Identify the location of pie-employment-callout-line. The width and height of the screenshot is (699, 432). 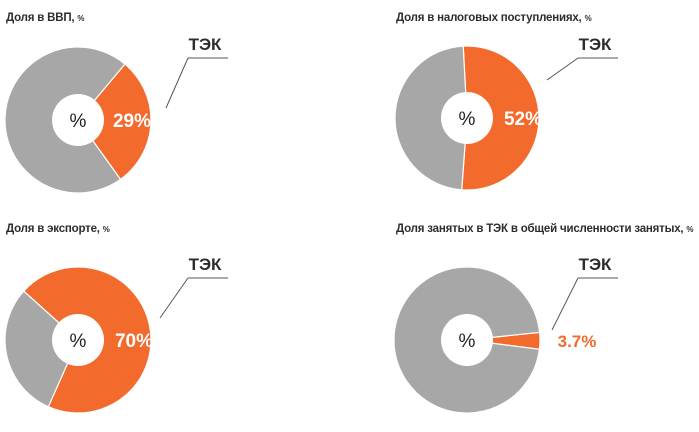
(565, 304).